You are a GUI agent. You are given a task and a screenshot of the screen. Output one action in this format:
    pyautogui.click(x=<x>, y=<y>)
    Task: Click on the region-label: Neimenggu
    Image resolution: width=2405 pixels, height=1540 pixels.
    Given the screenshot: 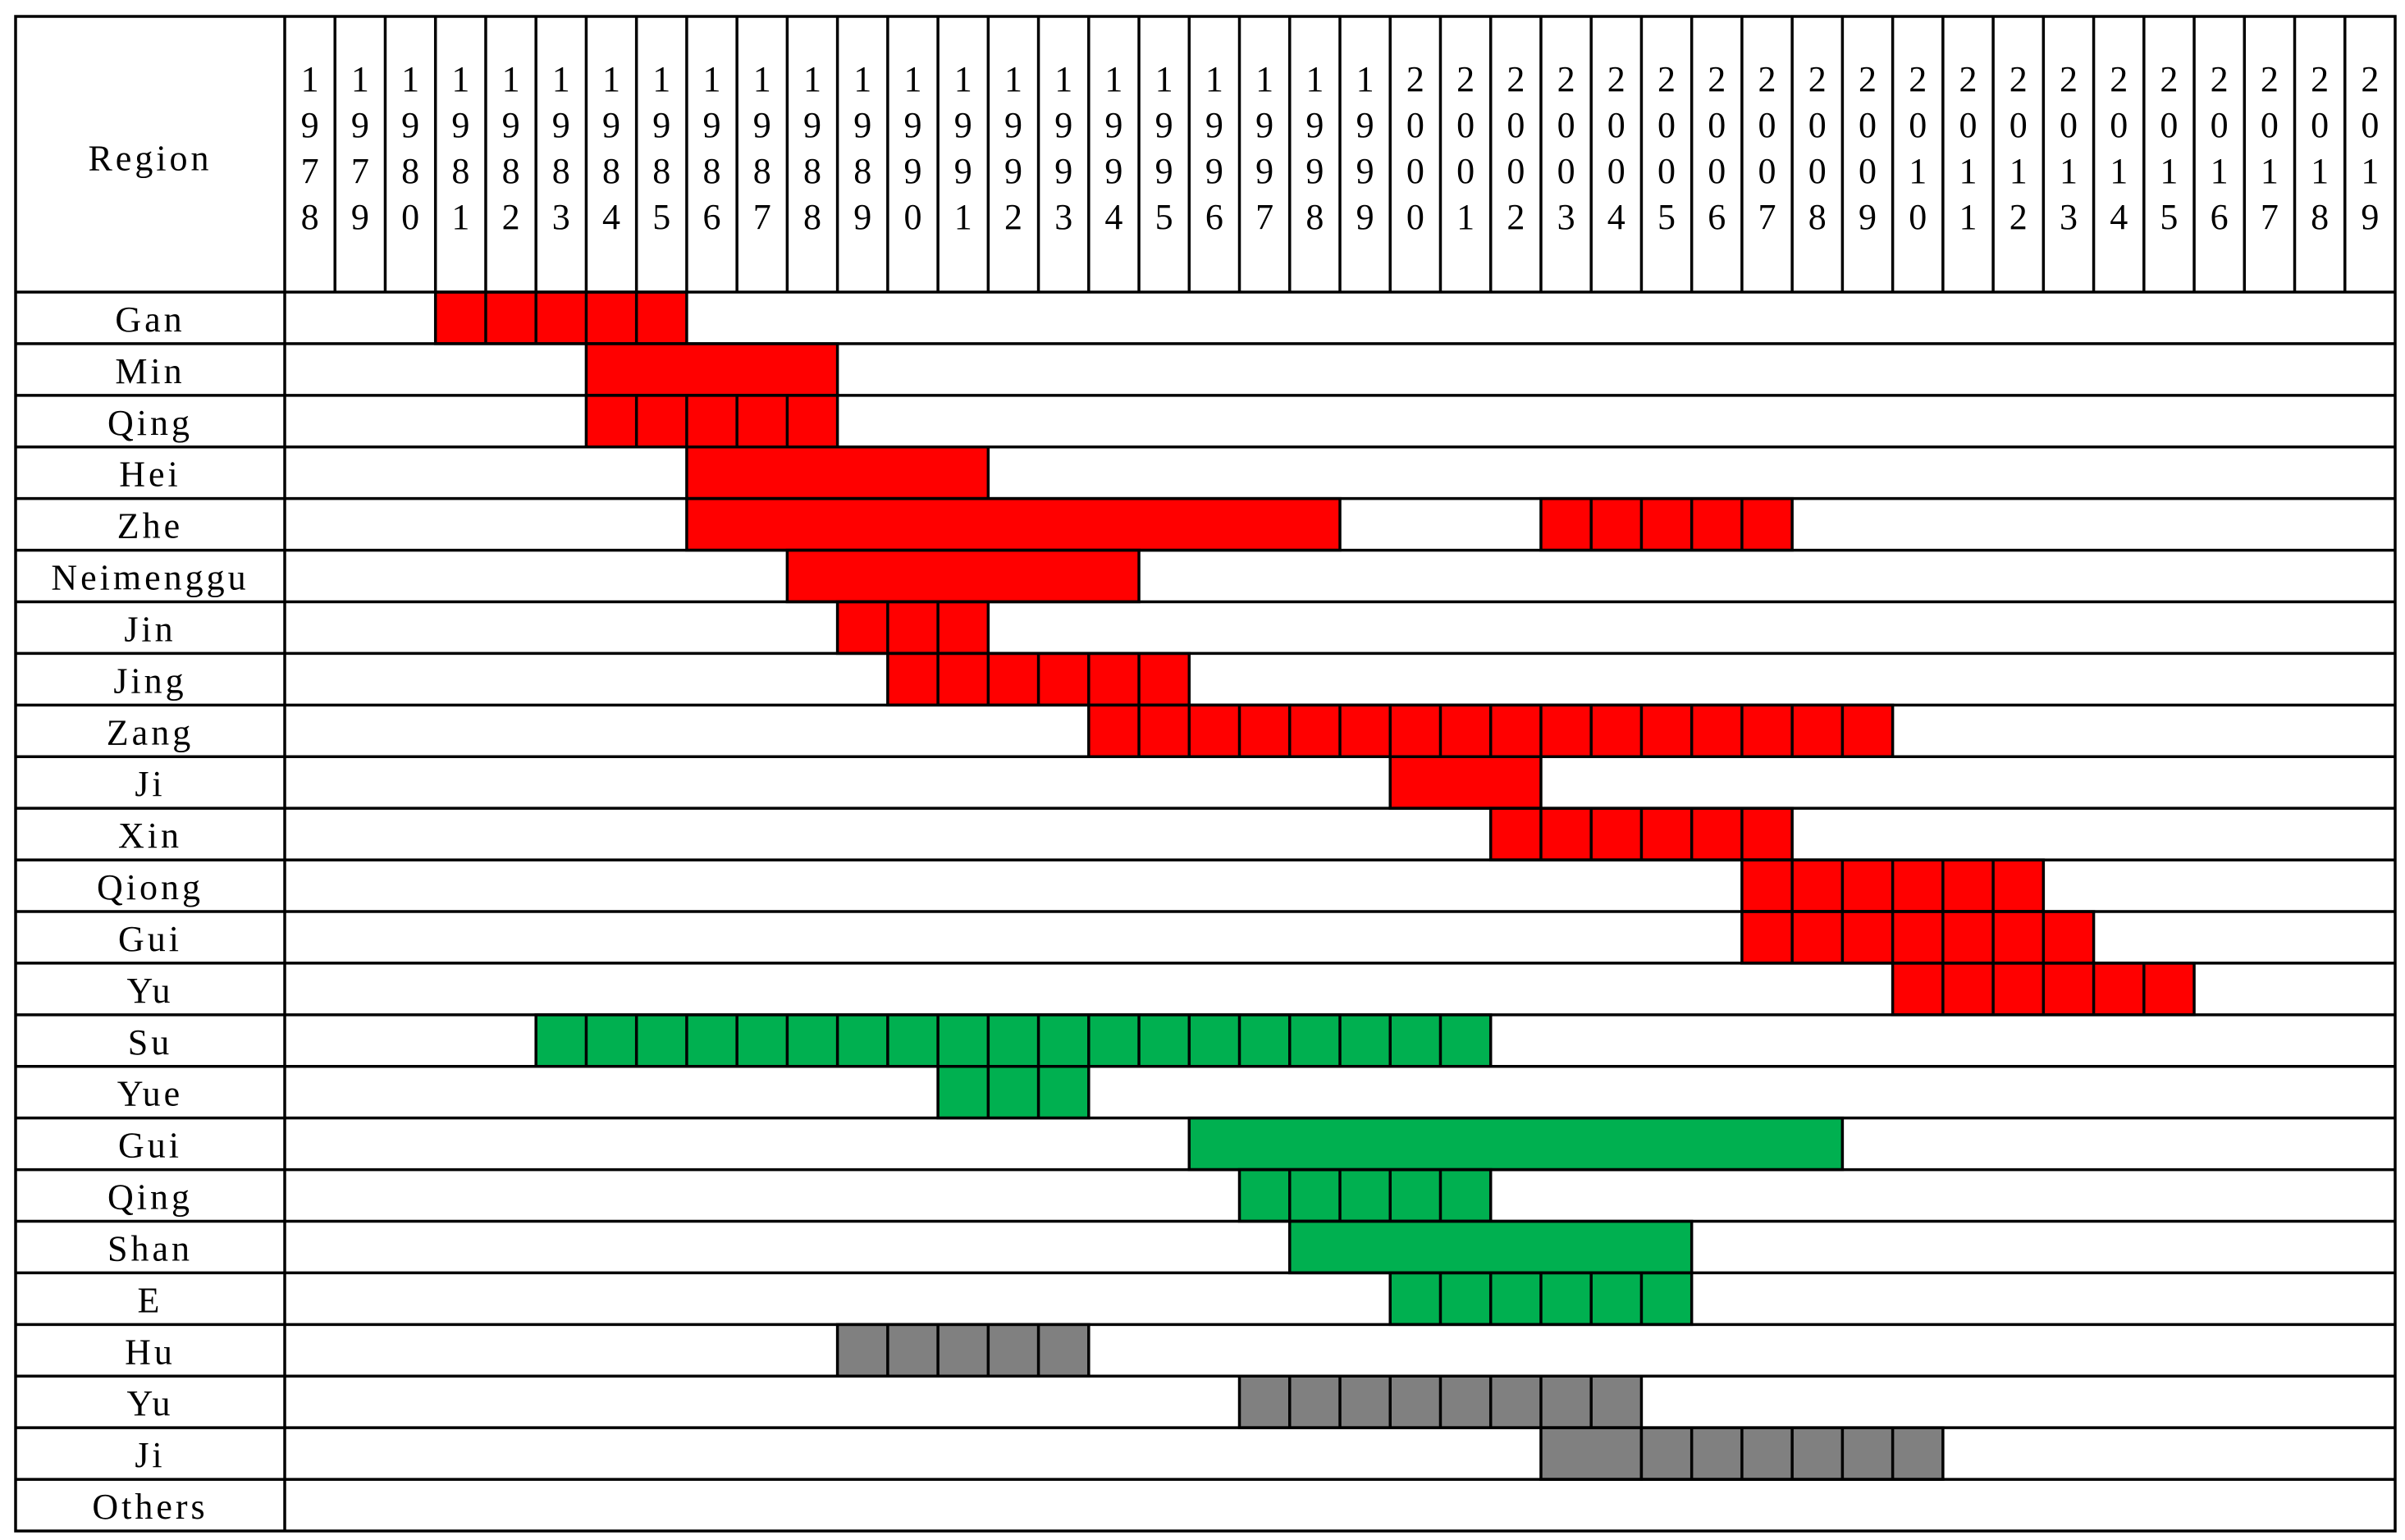 What is the action you would take?
    pyautogui.click(x=150, y=578)
    